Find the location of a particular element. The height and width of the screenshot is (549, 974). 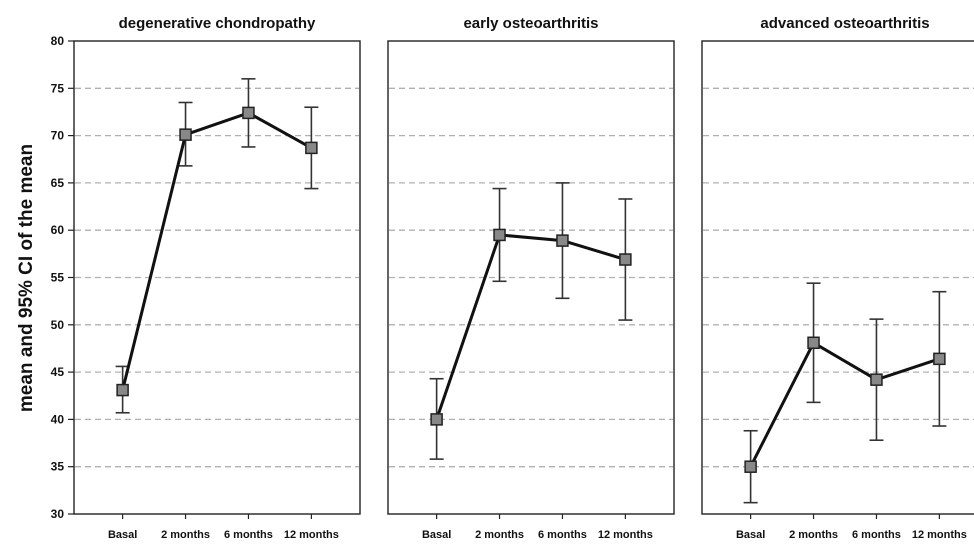

y-tick-label: 60 is located at coordinates (58, 230).